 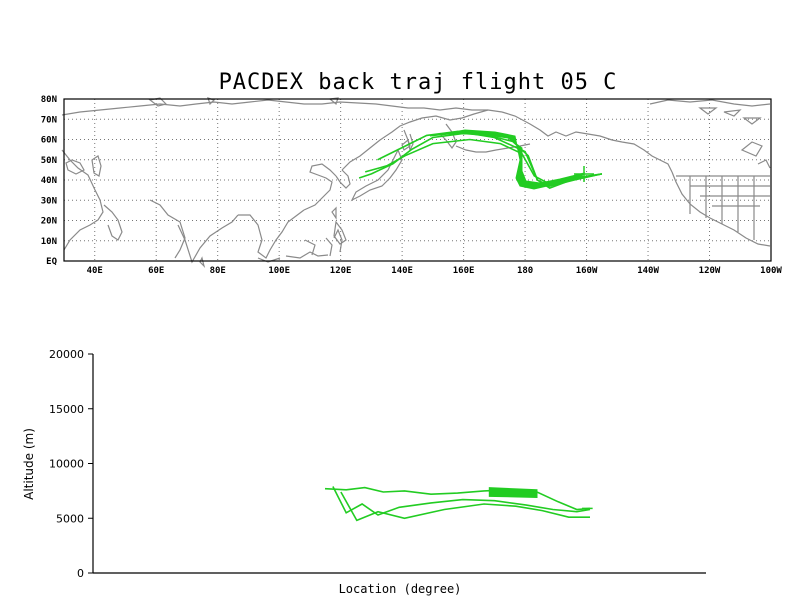 I want to click on profile-y-tick-label: 15000, so click(x=66, y=409).